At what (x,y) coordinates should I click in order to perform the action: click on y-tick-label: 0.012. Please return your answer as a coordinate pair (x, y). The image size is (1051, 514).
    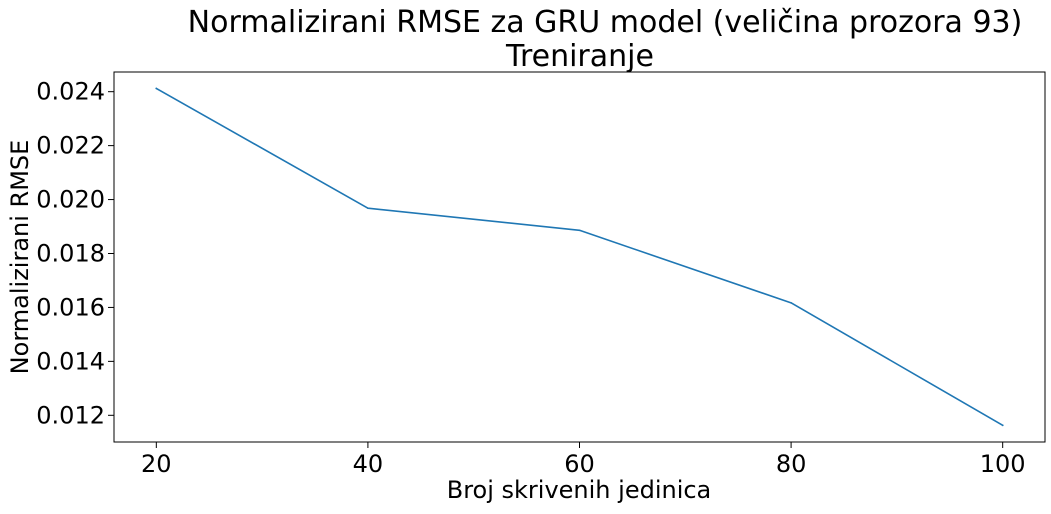
    Looking at the image, I should click on (70, 415).